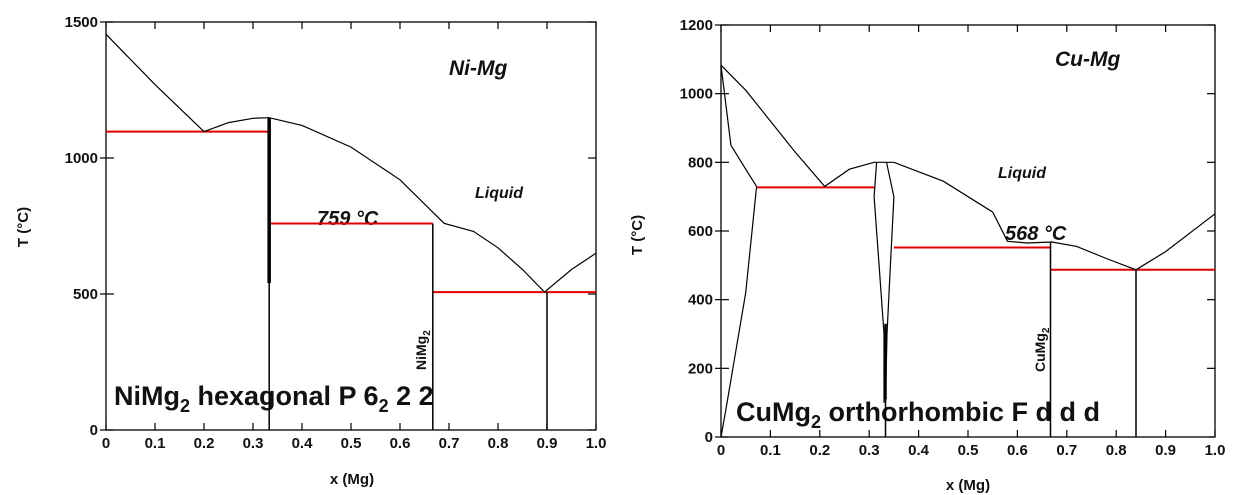  Describe the element at coordinates (700, 231) in the screenshot. I see `y-tick-label: 600` at that location.